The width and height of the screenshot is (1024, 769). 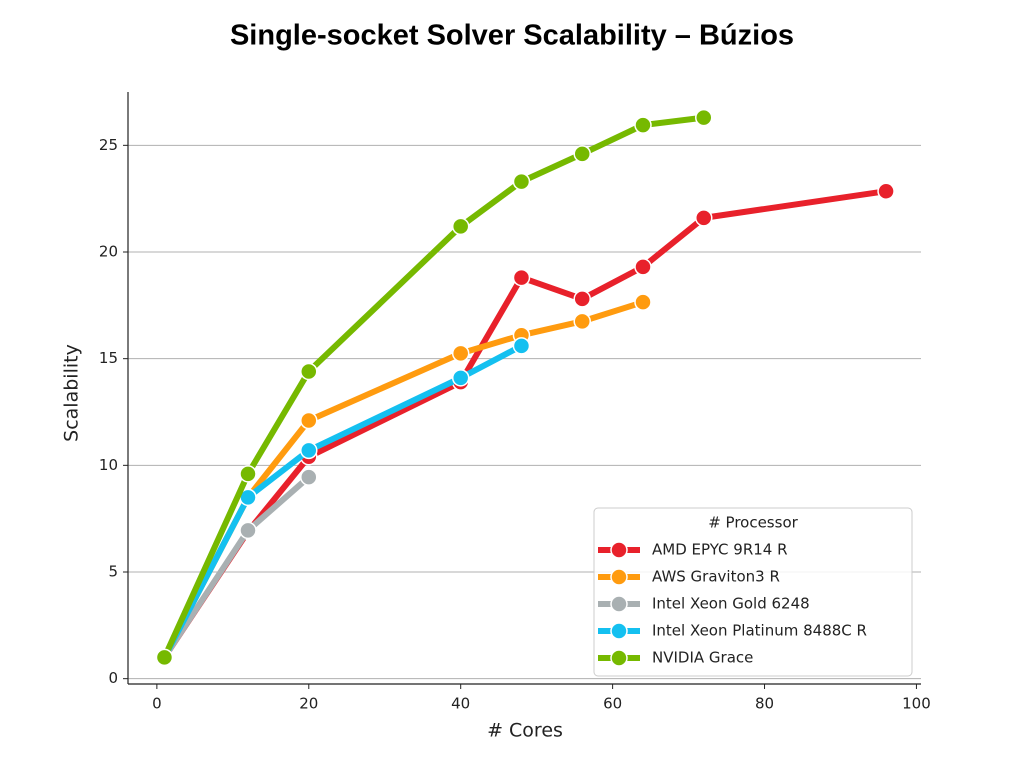 What do you see at coordinates (612, 704) in the screenshot?
I see `x-tick-label: 60` at bounding box center [612, 704].